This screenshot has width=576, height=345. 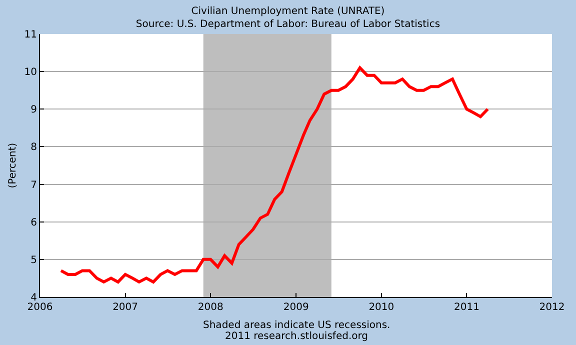 What do you see at coordinates (33, 222) in the screenshot?
I see `y-tick-label: 6` at bounding box center [33, 222].